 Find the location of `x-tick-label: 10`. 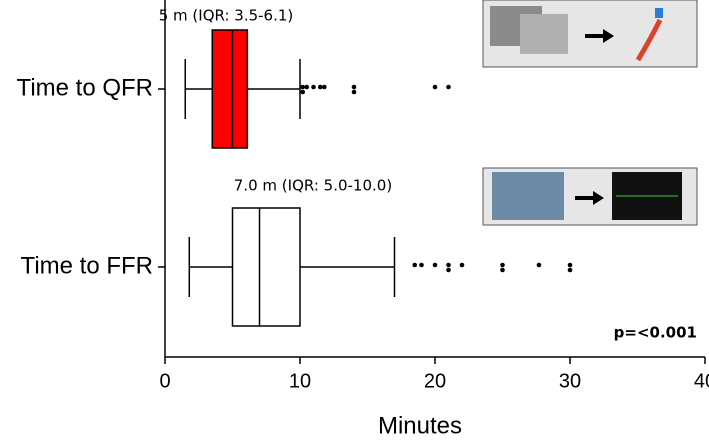

x-tick-label: 10 is located at coordinates (300, 381).